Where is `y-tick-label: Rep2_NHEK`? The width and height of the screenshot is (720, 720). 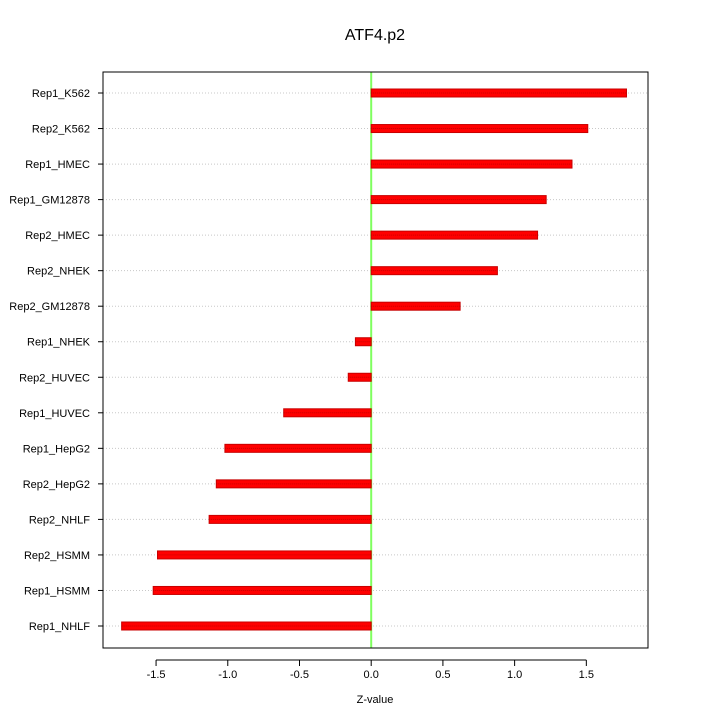 y-tick-label: Rep2_NHEK is located at coordinates (59, 272).